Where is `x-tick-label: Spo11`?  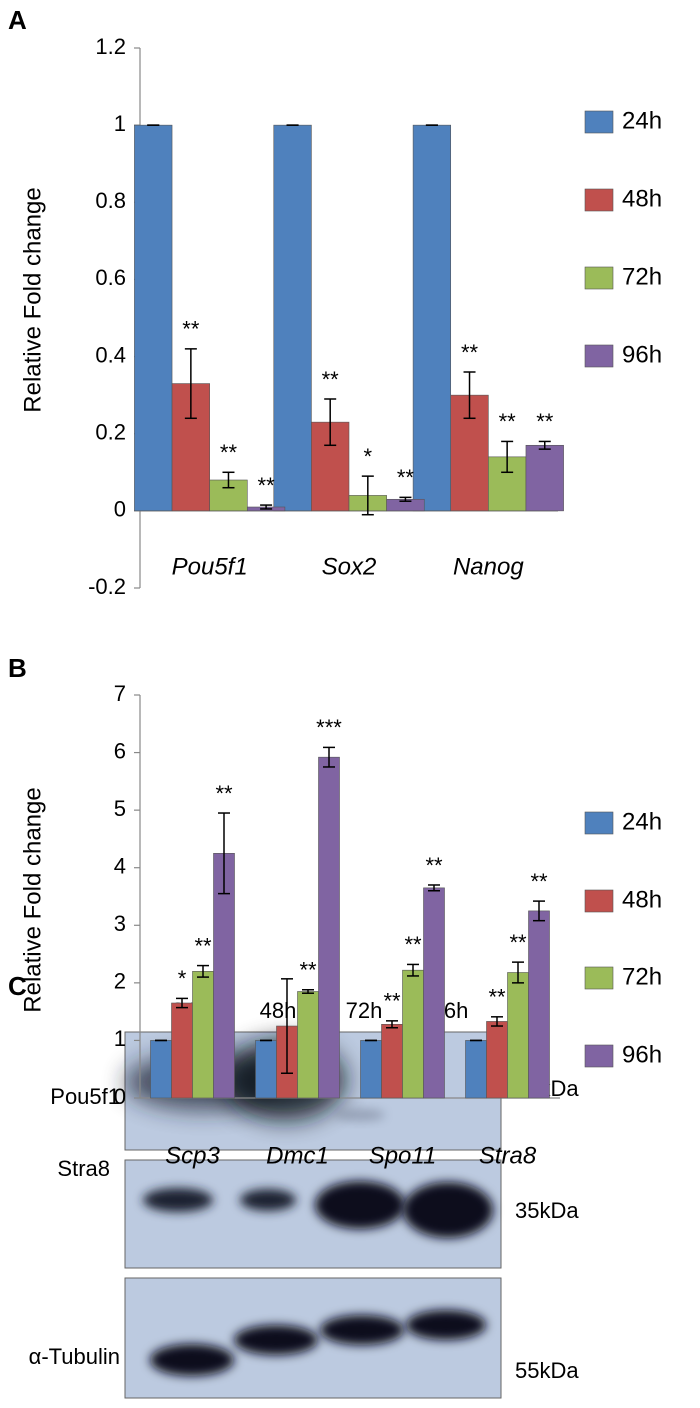
x-tick-label: Spo11 is located at coordinates (403, 1155).